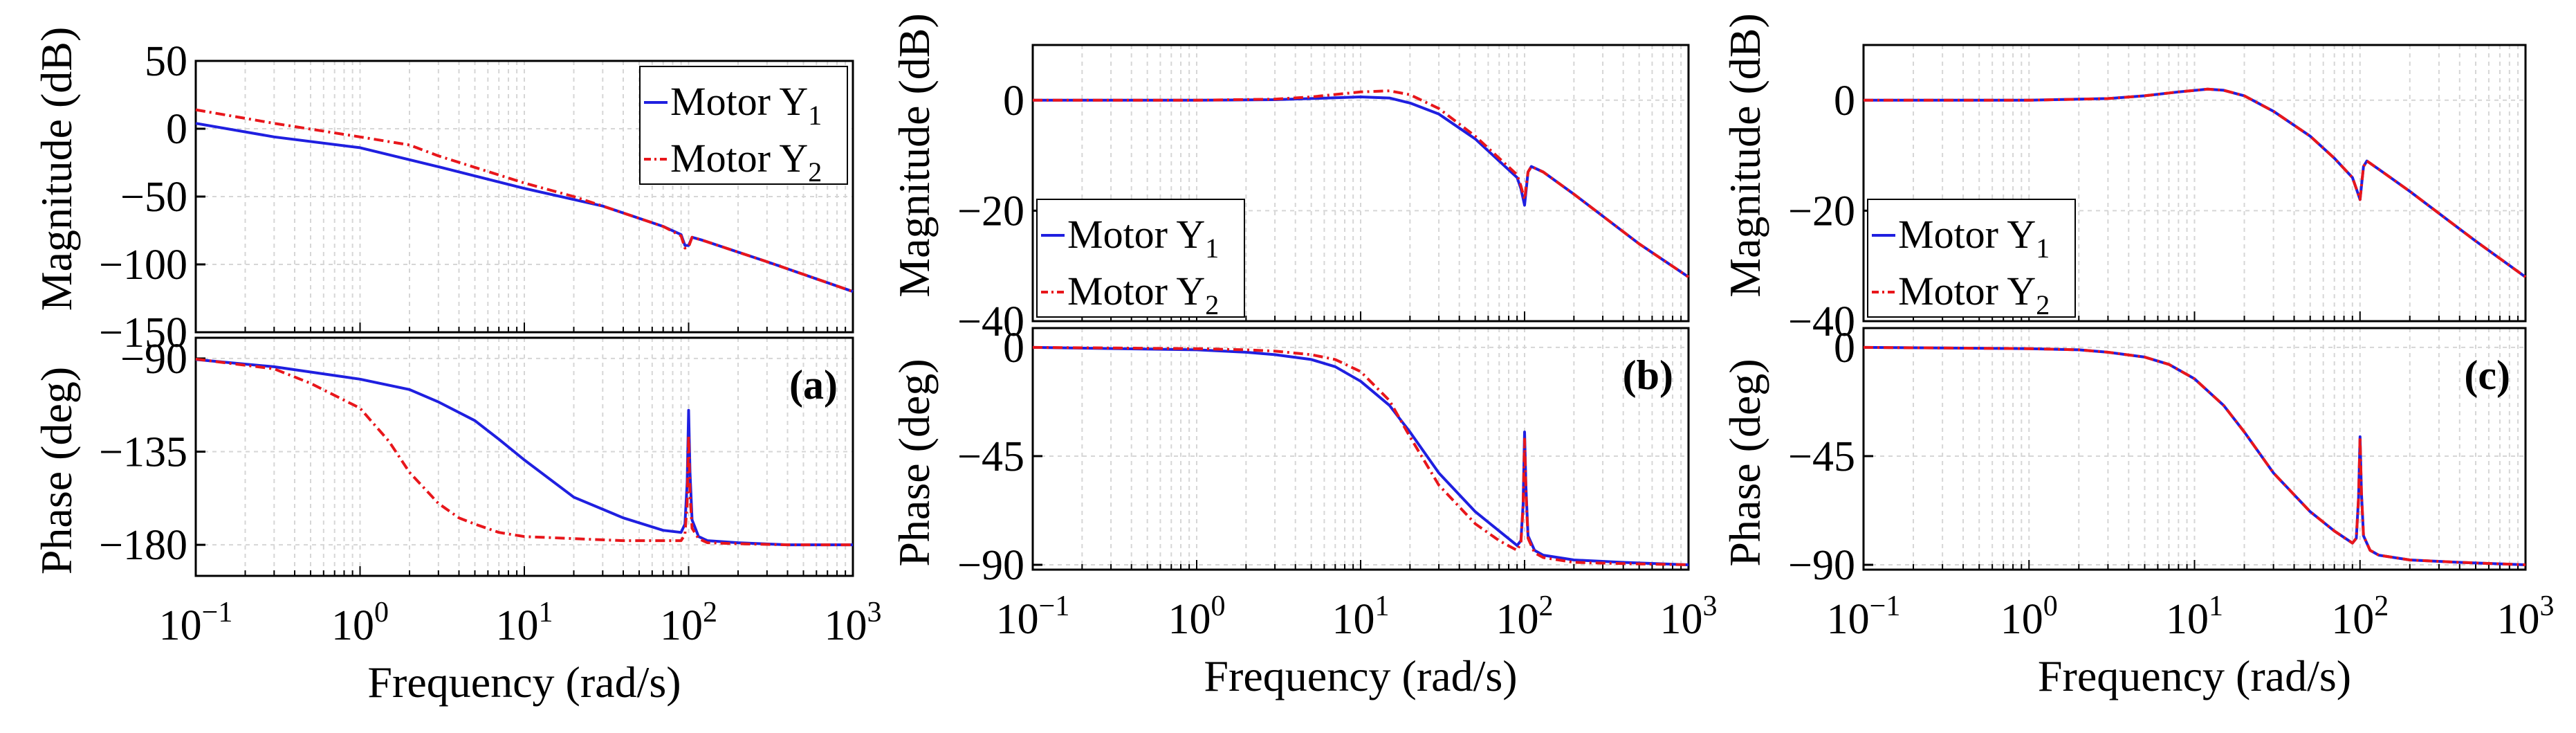 The width and height of the screenshot is (2576, 733). What do you see at coordinates (143, 265) in the screenshot?
I see `magnitude-ytick-label: −100` at bounding box center [143, 265].